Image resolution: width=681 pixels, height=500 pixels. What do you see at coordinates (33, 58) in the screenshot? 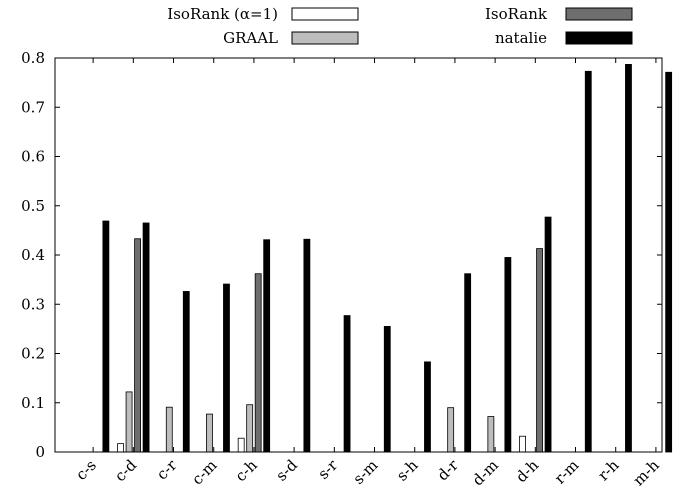
I see `y-tick-label: 0.8` at bounding box center [33, 58].